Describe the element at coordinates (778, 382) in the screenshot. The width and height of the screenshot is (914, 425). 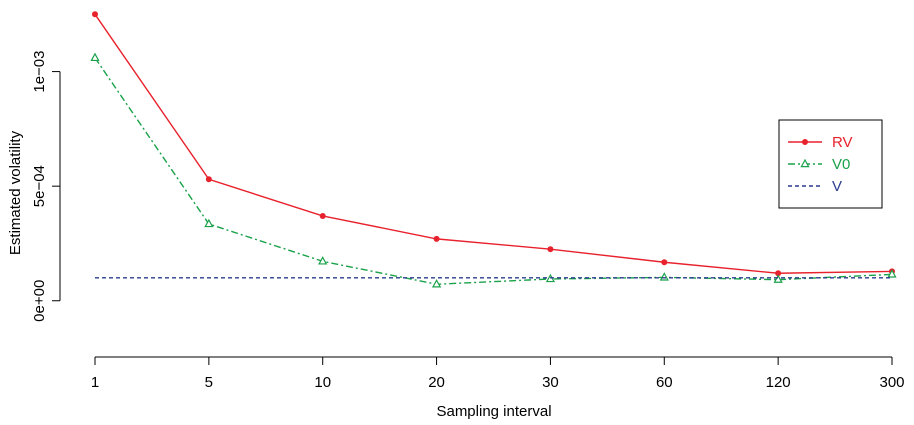
I see `x-tick-label: 120` at that location.